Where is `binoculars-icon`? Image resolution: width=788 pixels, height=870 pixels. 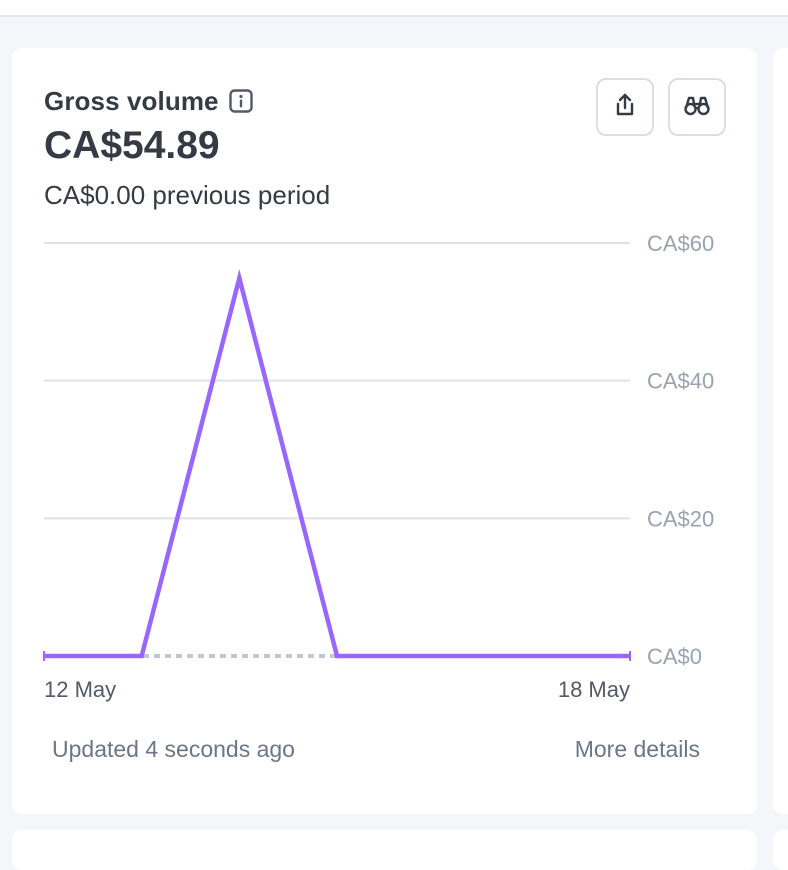 binoculars-icon is located at coordinates (697, 107).